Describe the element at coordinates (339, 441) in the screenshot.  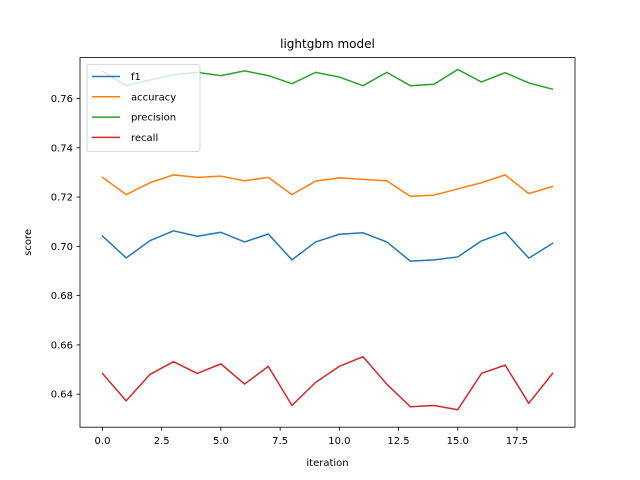
I see `x-tick-label: 10.0` at that location.